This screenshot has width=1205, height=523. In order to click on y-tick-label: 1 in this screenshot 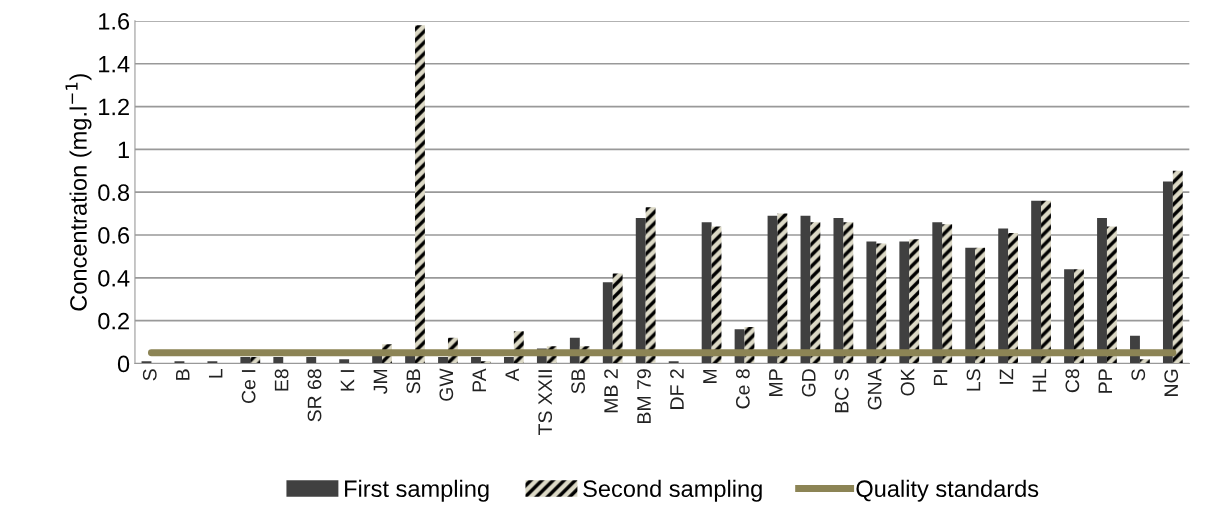, I will do `click(123, 149)`.